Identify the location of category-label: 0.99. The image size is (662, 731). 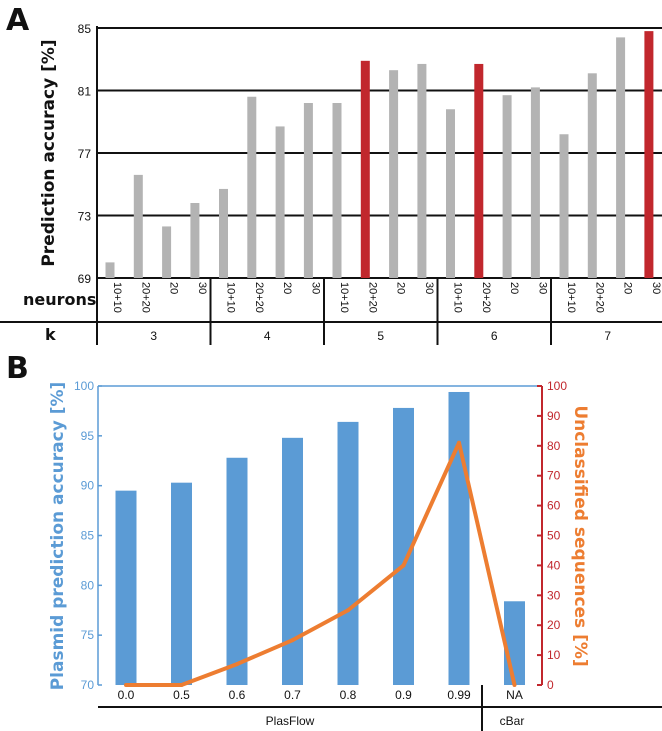
(459, 695).